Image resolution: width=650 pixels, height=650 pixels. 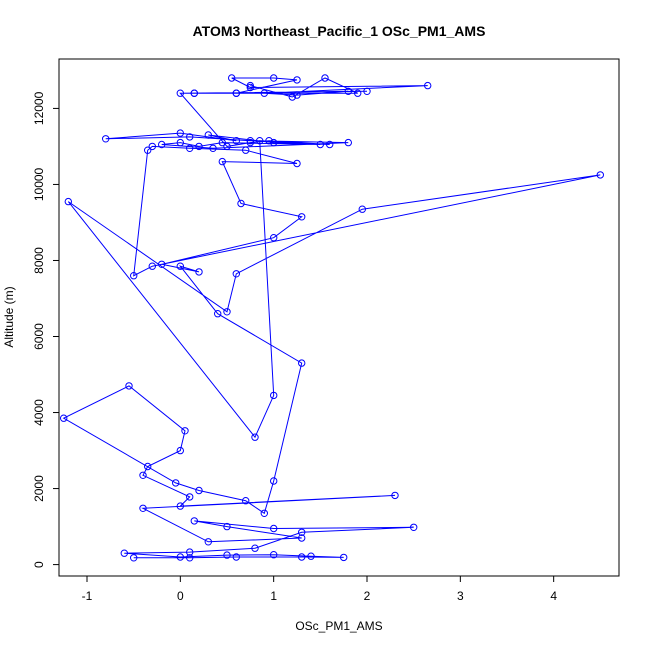 What do you see at coordinates (9, 316) in the screenshot?
I see `y-axis-label: Altitude (m)` at bounding box center [9, 316].